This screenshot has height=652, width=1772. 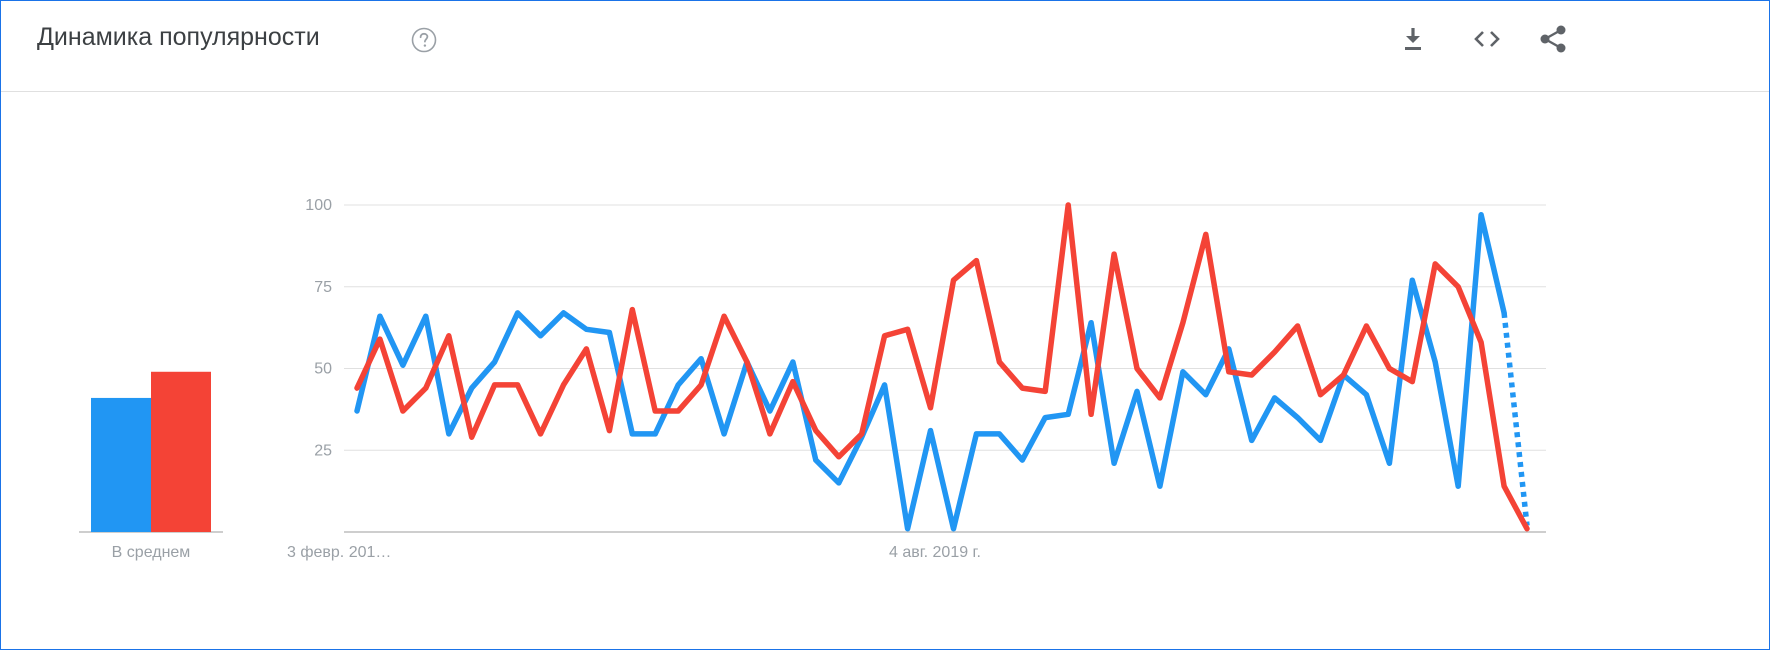 I want to click on embed-code-icon, so click(x=1487, y=39).